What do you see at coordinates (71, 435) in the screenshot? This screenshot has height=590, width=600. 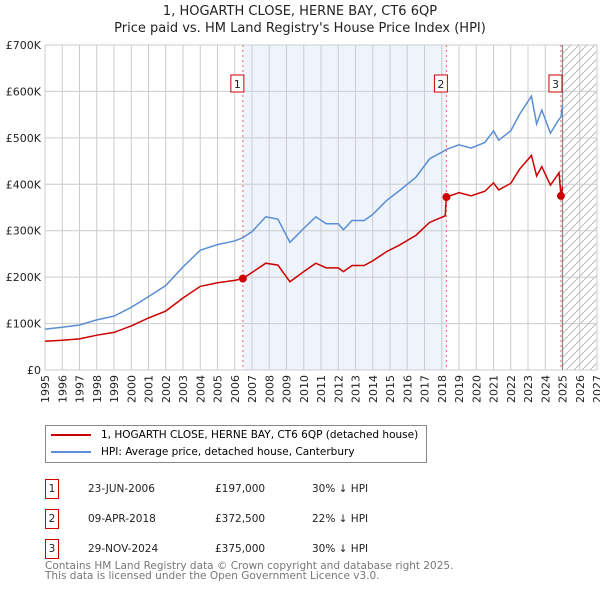 I see `legend-swatch-price` at bounding box center [71, 435].